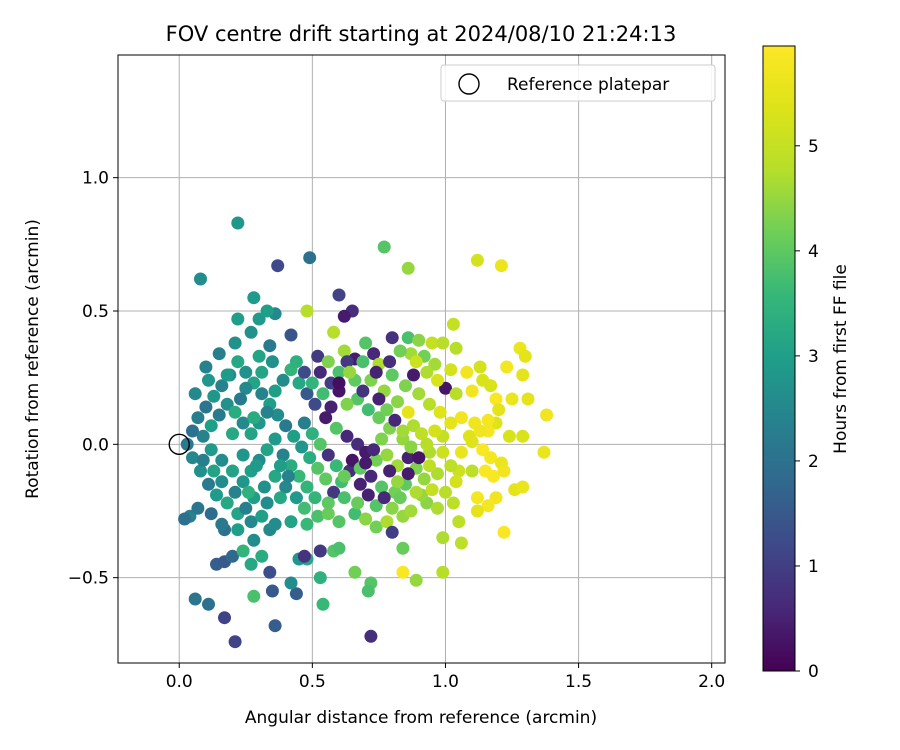  Describe the element at coordinates (779, 358) in the screenshot. I see `colorbar-gradient` at that location.